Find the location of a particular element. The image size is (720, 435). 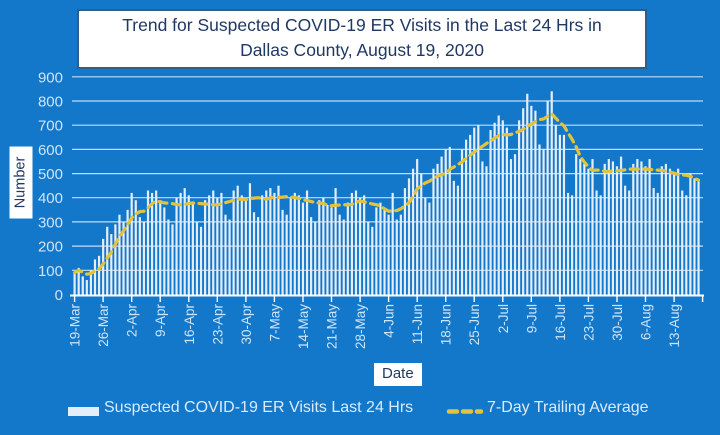

x-axis-tick-label: 14-May is located at coordinates (303, 326).